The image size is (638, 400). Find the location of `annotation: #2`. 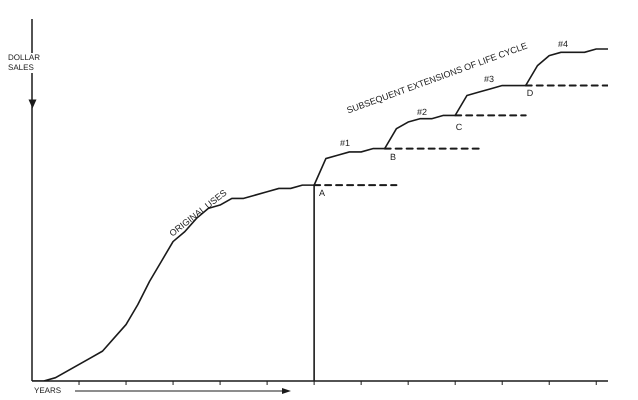

annotation: #2 is located at coordinates (422, 112).